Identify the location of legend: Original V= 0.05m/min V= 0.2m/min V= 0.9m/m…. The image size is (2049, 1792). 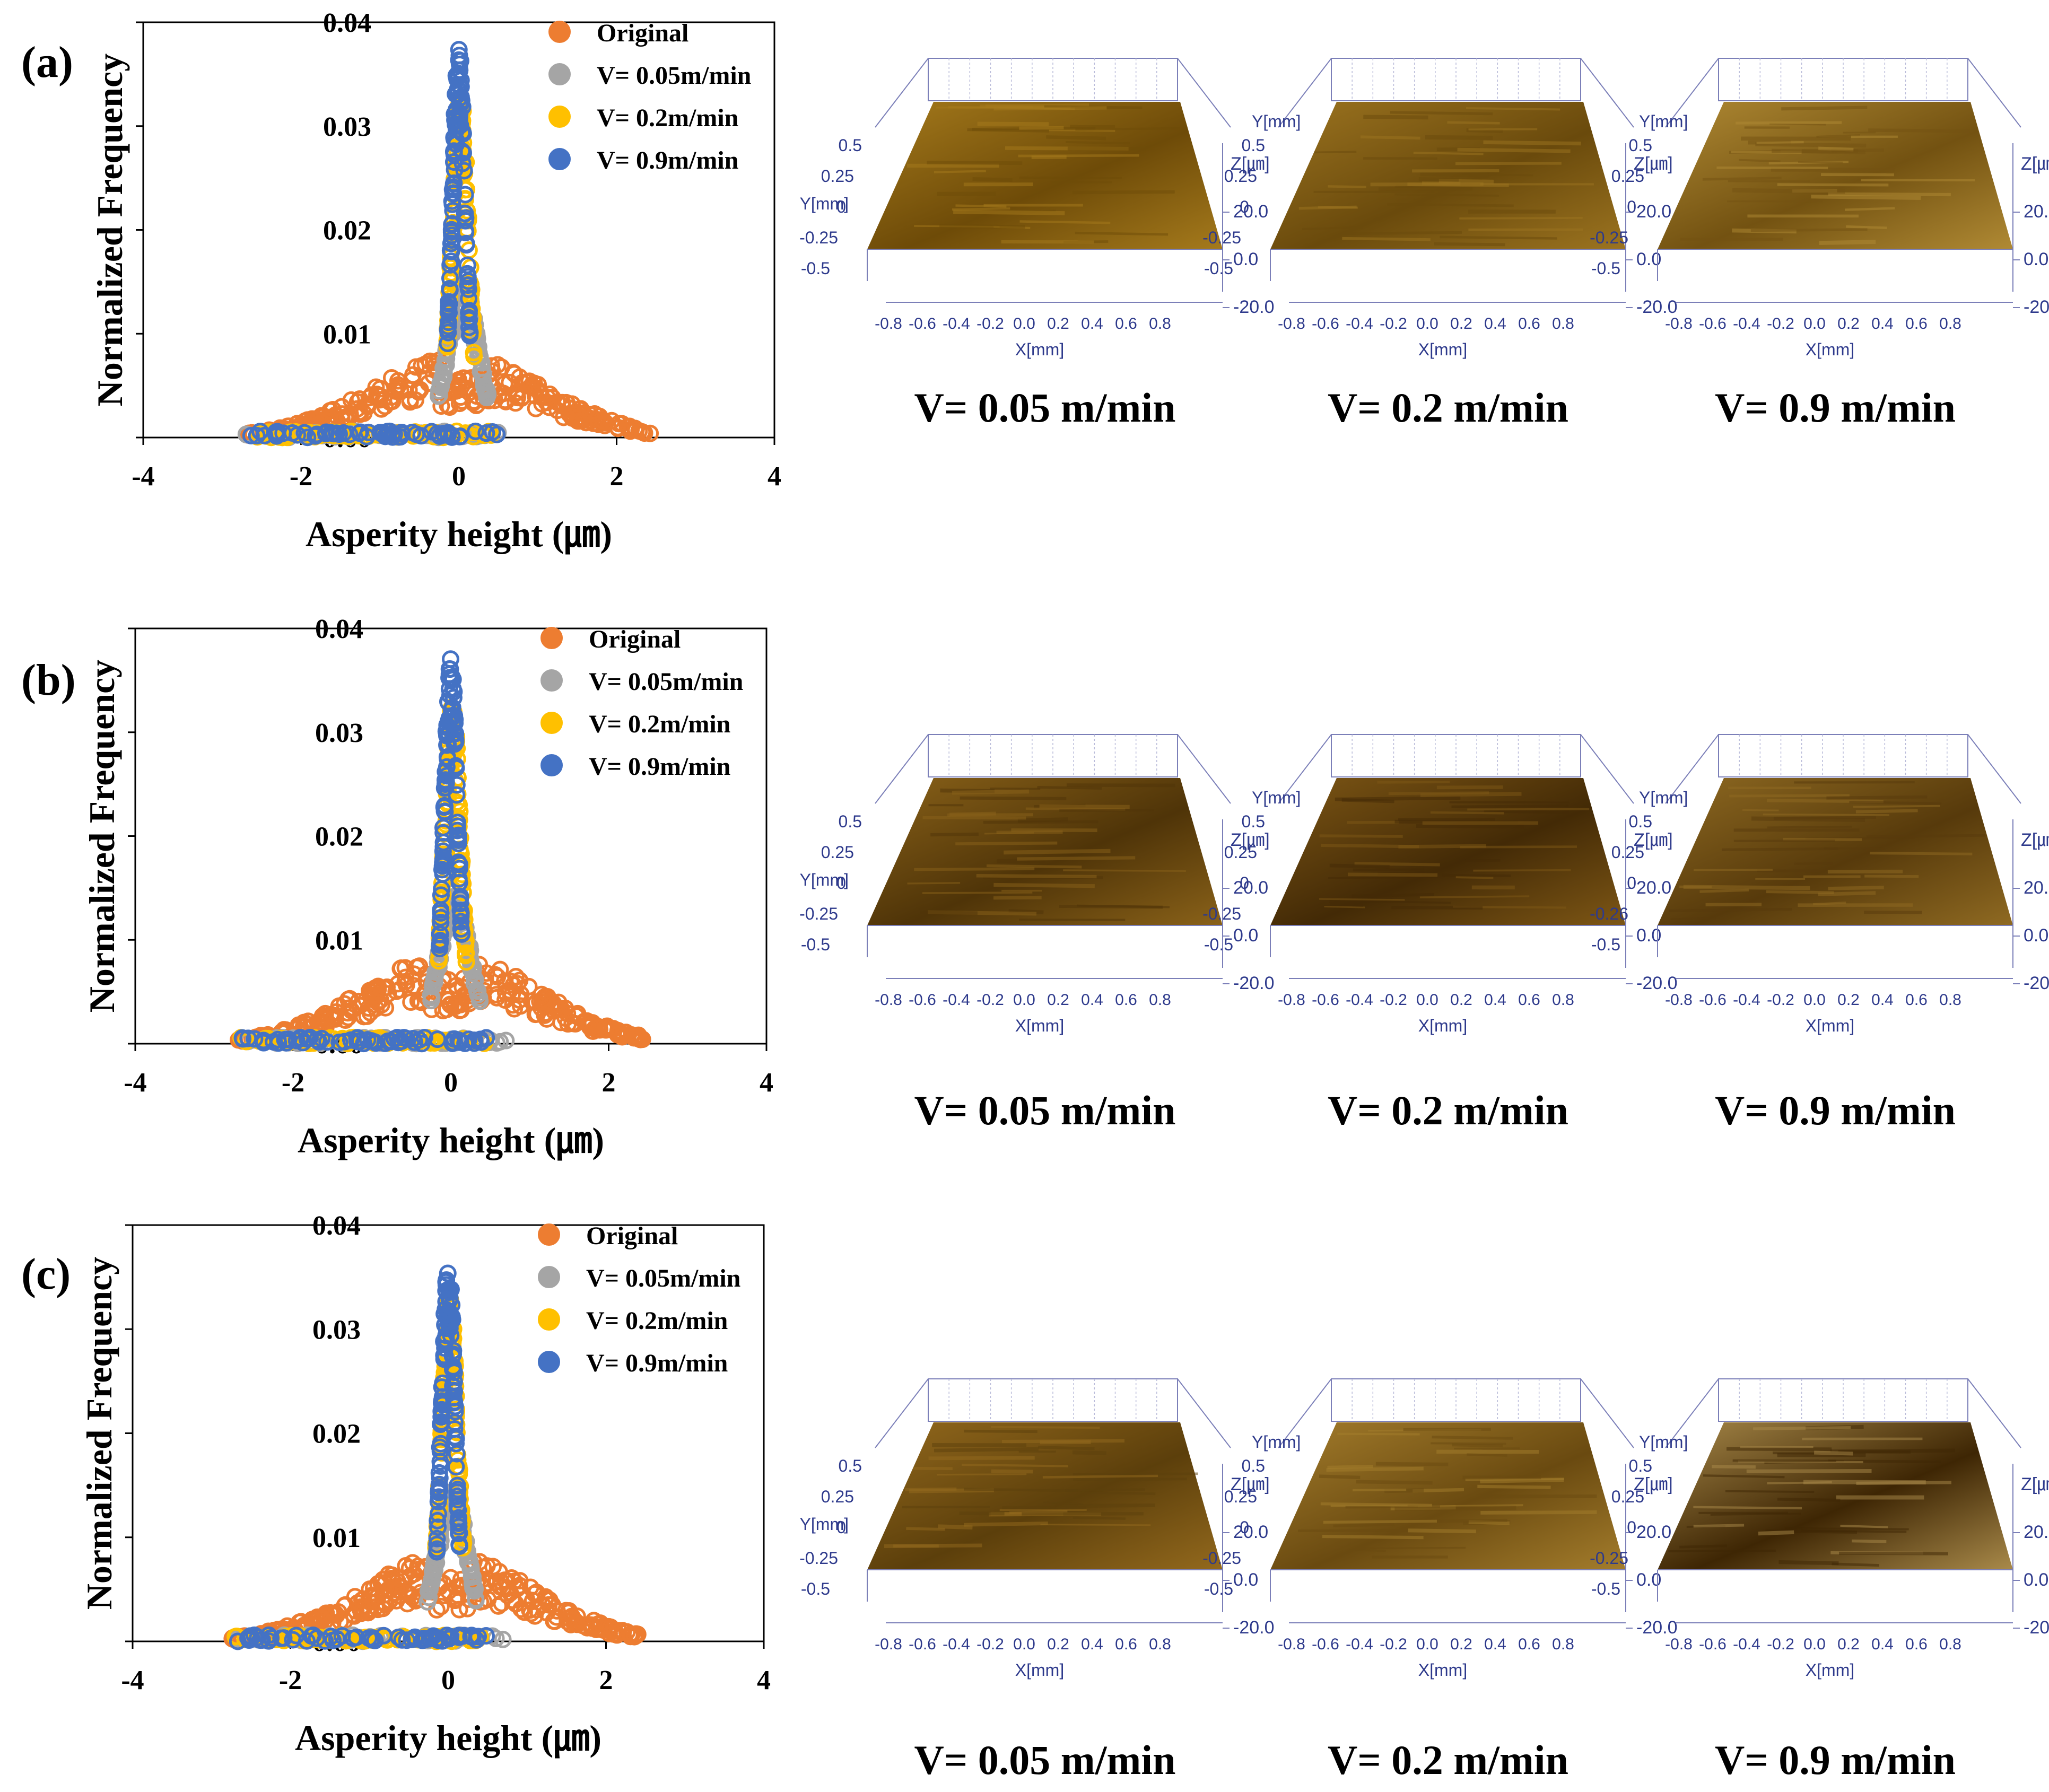
(650, 96).